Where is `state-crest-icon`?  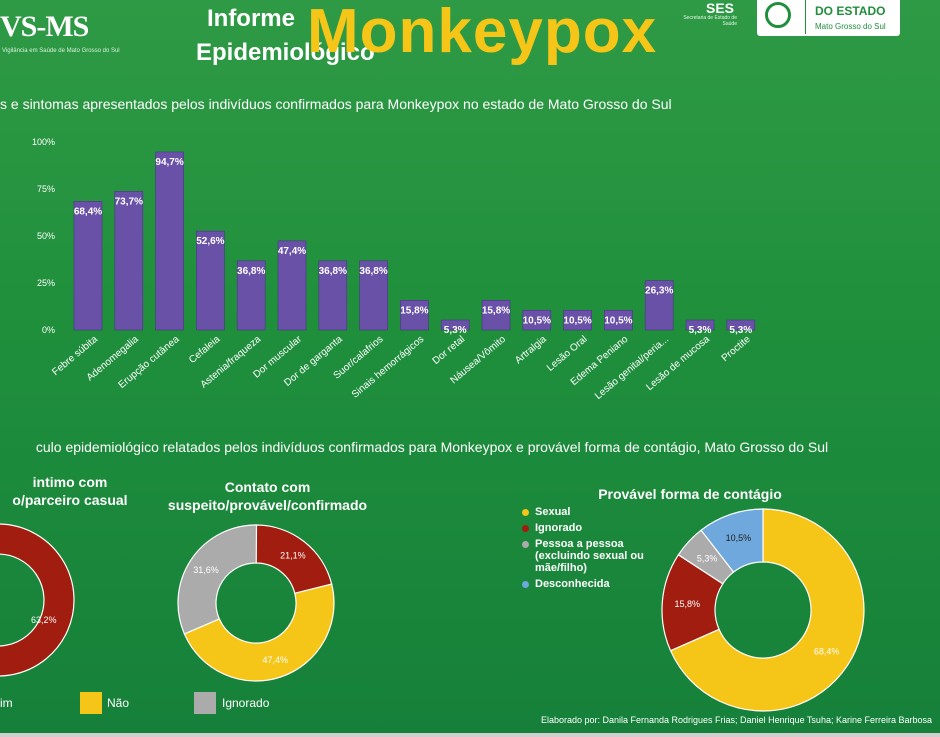 state-crest-icon is located at coordinates (778, 15).